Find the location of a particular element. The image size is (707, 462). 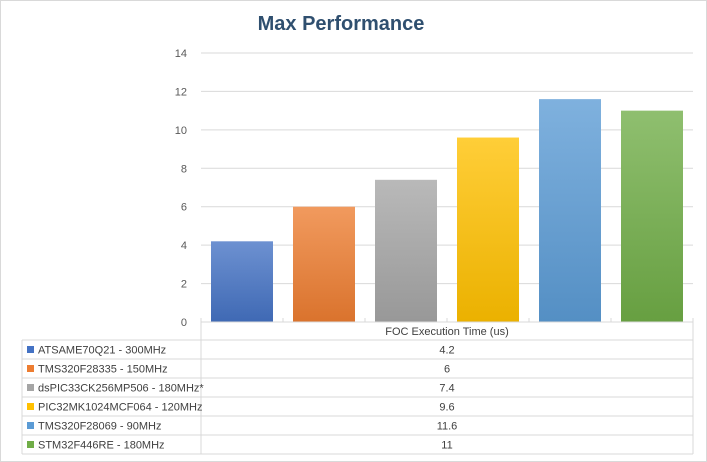

data-label: 4.2 is located at coordinates (446, 351).